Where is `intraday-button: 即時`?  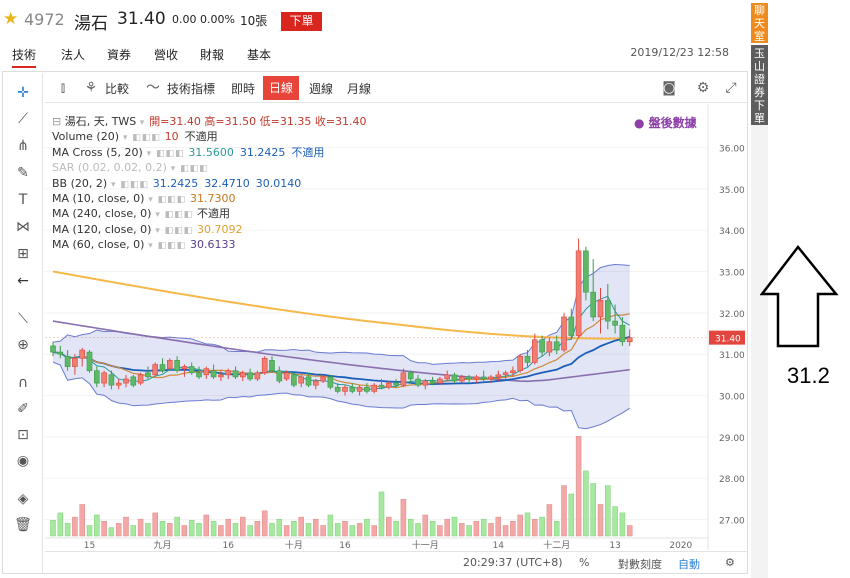
intraday-button: 即時 is located at coordinates (243, 89).